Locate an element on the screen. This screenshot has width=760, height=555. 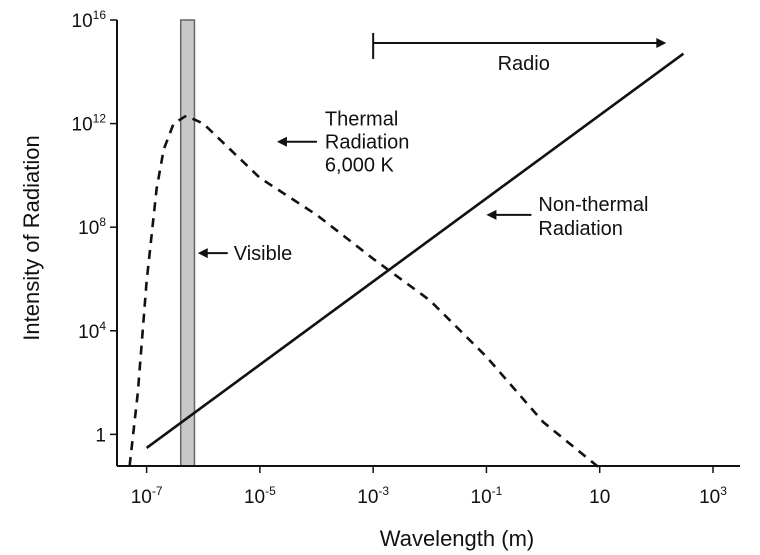
nonthermal-label-line: Non-thermal is located at coordinates (593, 205).